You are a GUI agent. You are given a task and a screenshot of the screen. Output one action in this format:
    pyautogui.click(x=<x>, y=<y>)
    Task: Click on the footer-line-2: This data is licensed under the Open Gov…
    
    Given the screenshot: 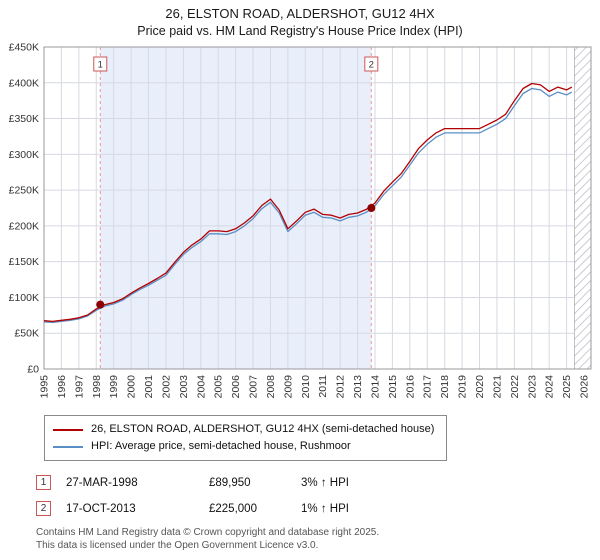 What is the action you would take?
    pyautogui.click(x=177, y=545)
    